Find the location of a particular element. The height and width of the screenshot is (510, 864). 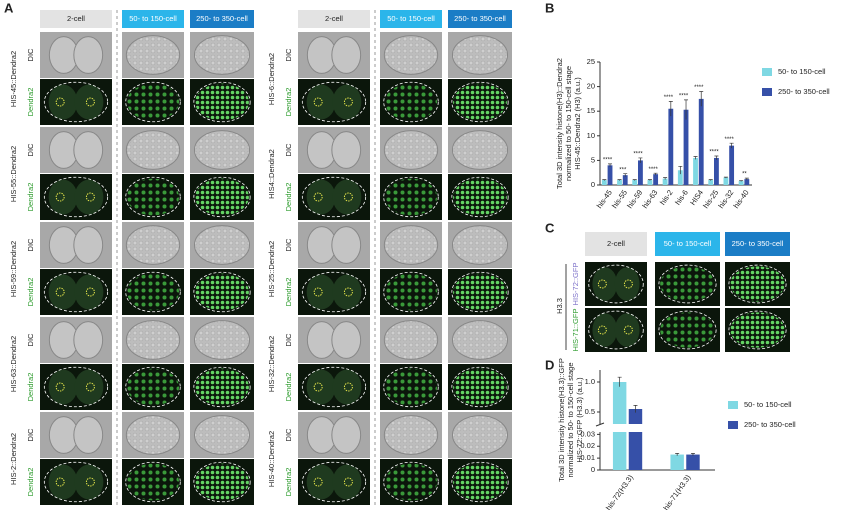

legend-label: 250- to 350-cell is located at coordinates (770, 424).